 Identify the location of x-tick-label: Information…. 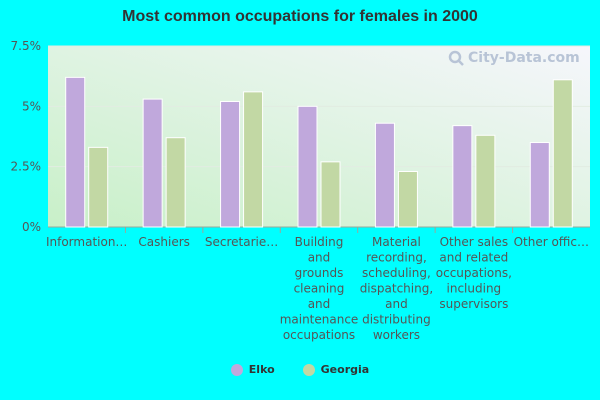
(86, 242).